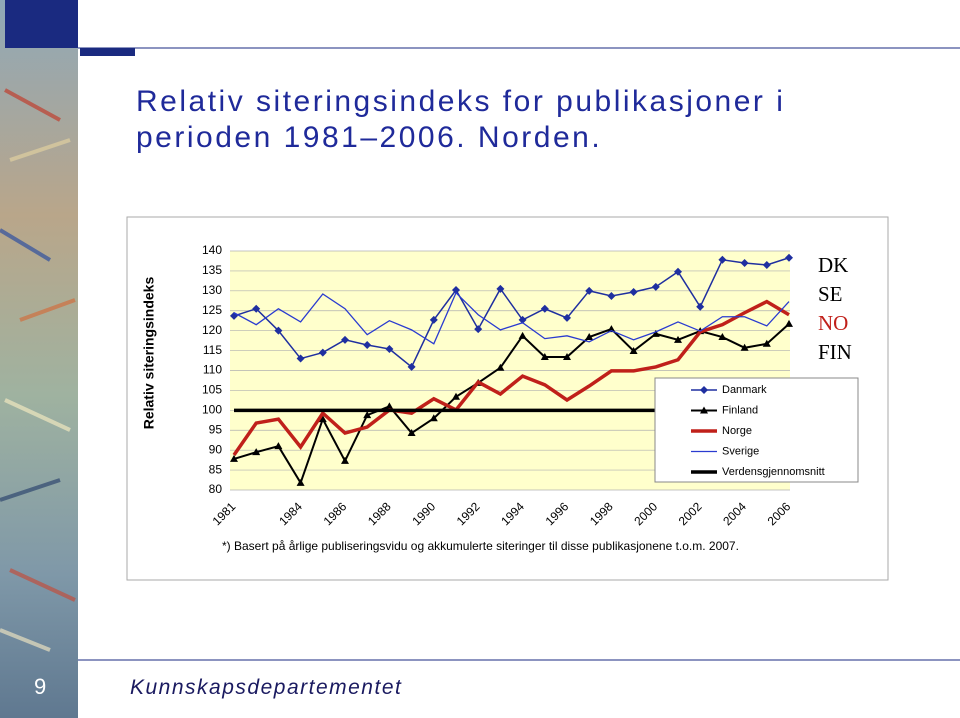 This screenshot has height=718, width=960. What do you see at coordinates (212, 310) in the screenshot?
I see `y-tick-label: 125` at bounding box center [212, 310].